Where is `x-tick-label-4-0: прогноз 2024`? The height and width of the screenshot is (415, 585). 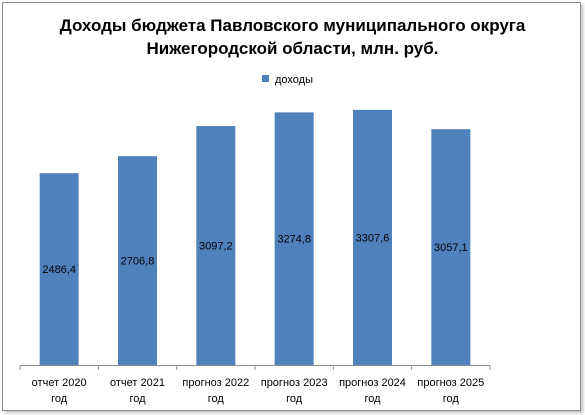 x-tick-label-4-0: прогноз 2024 is located at coordinates (372, 383).